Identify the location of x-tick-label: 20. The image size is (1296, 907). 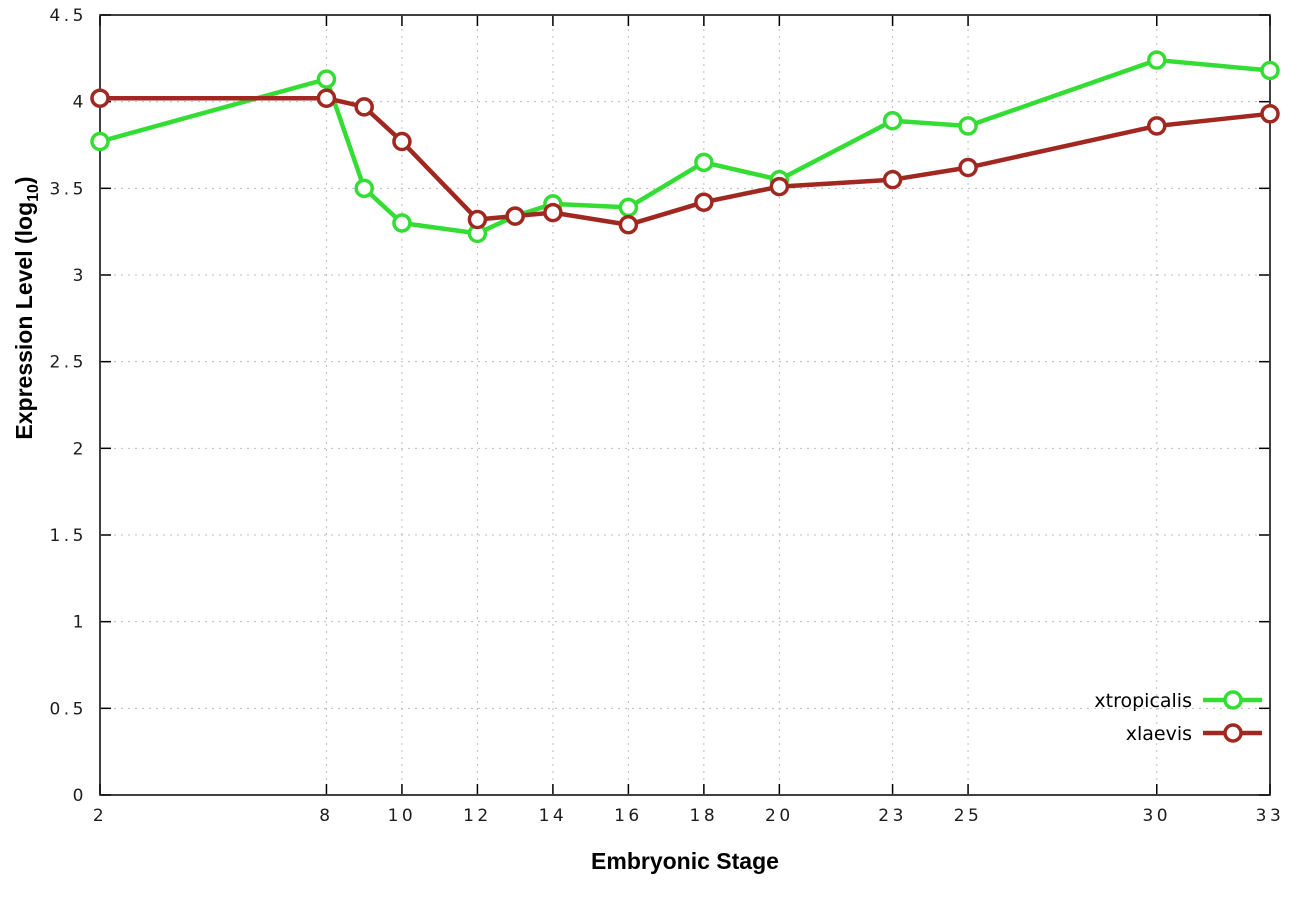
(779, 816).